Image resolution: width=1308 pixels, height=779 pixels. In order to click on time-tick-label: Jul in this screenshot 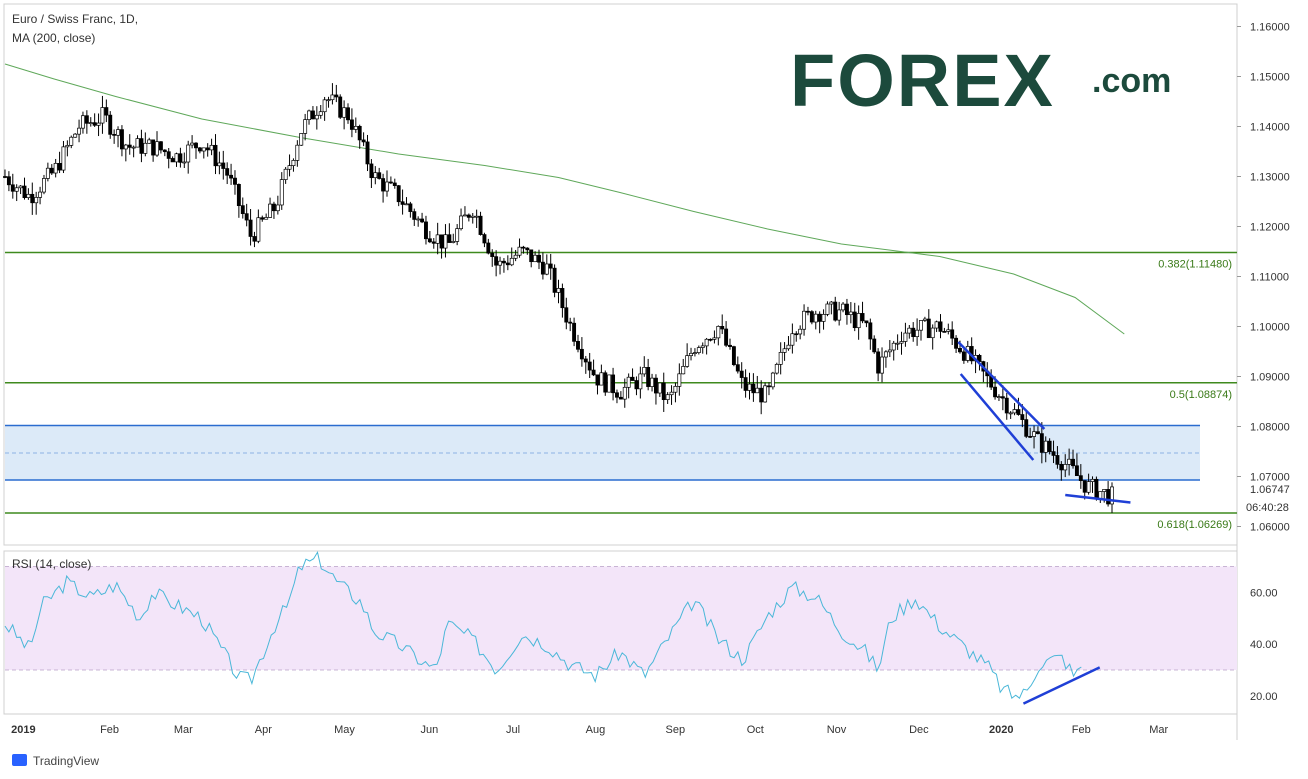, I will do `click(513, 730)`.